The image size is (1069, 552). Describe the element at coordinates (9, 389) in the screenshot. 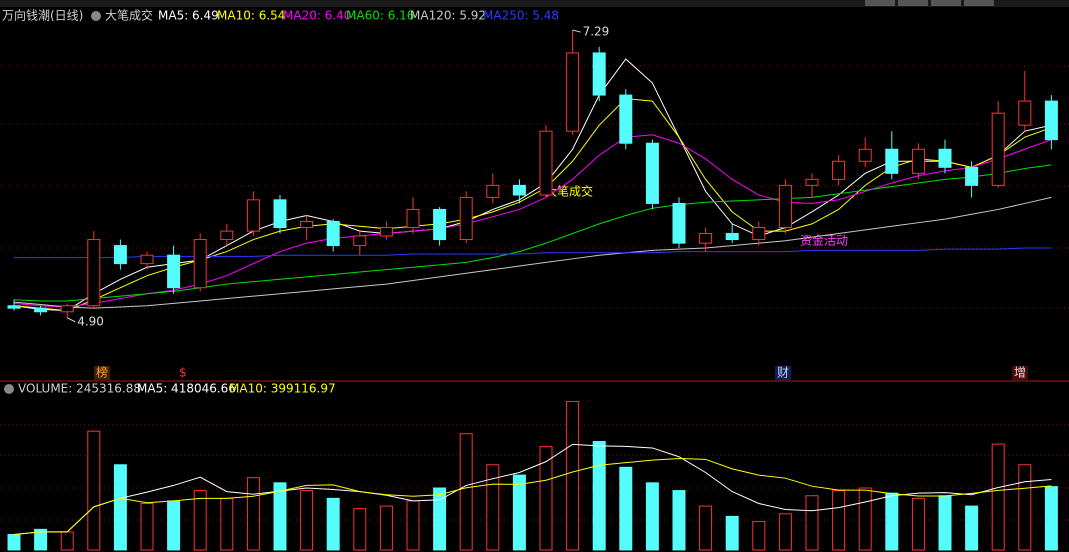

I see `volume-menu-icon` at that location.